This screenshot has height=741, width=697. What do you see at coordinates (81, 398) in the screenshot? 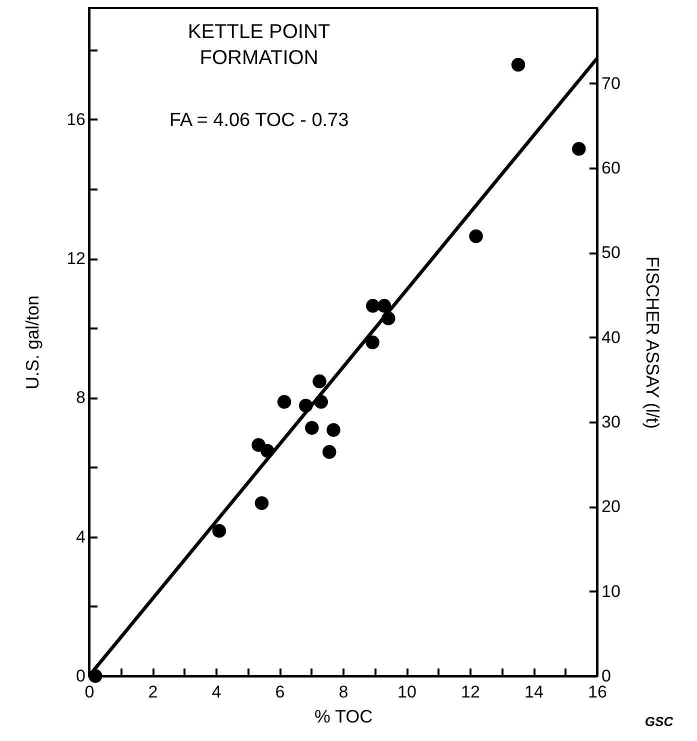
I see `y-tick-label: 8` at bounding box center [81, 398].